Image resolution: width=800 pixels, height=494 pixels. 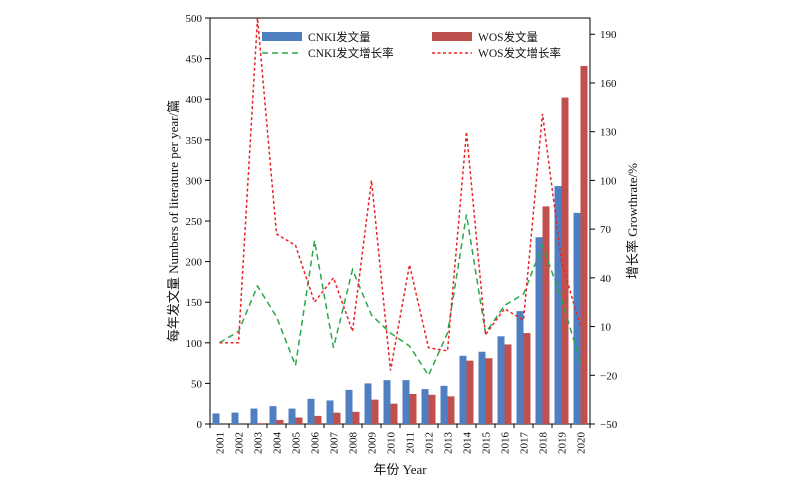 I want to click on x-tick-label: 2010, so click(x=392, y=443).